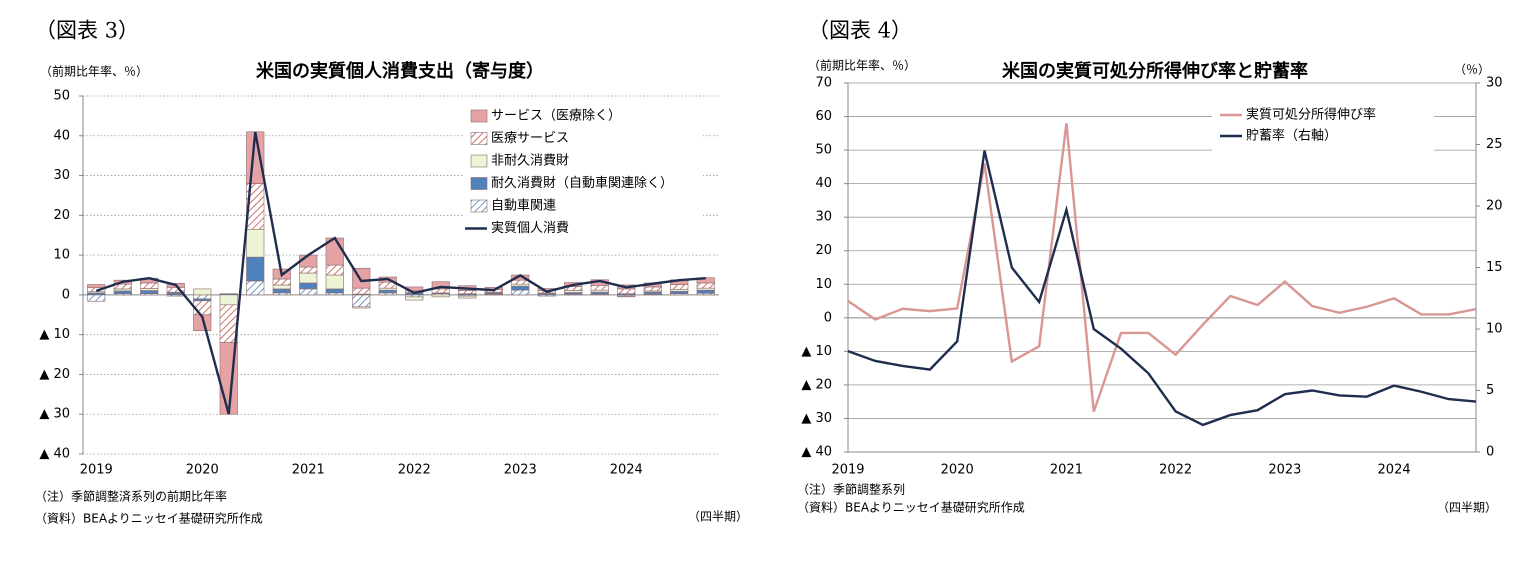 The width and height of the screenshot is (1534, 564). Describe the element at coordinates (1291, 136) in the screenshot. I see `legend-label: 貯蓄率（右軸）` at that location.